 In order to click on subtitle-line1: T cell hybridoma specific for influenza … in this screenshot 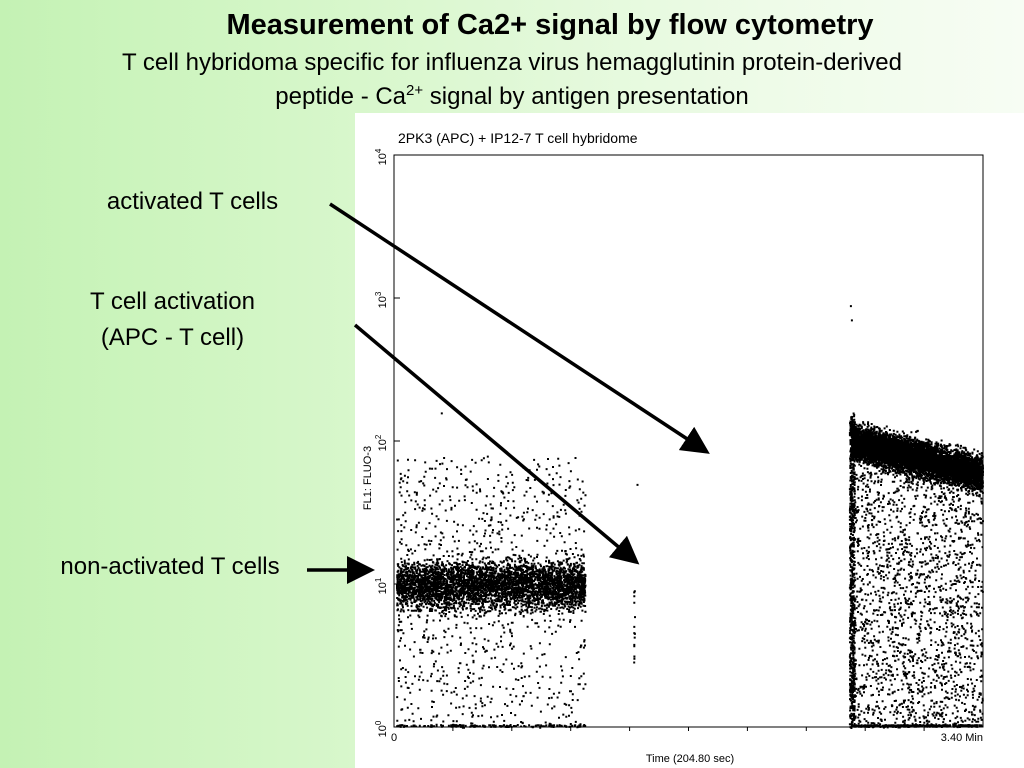, I will do `click(512, 62)`.